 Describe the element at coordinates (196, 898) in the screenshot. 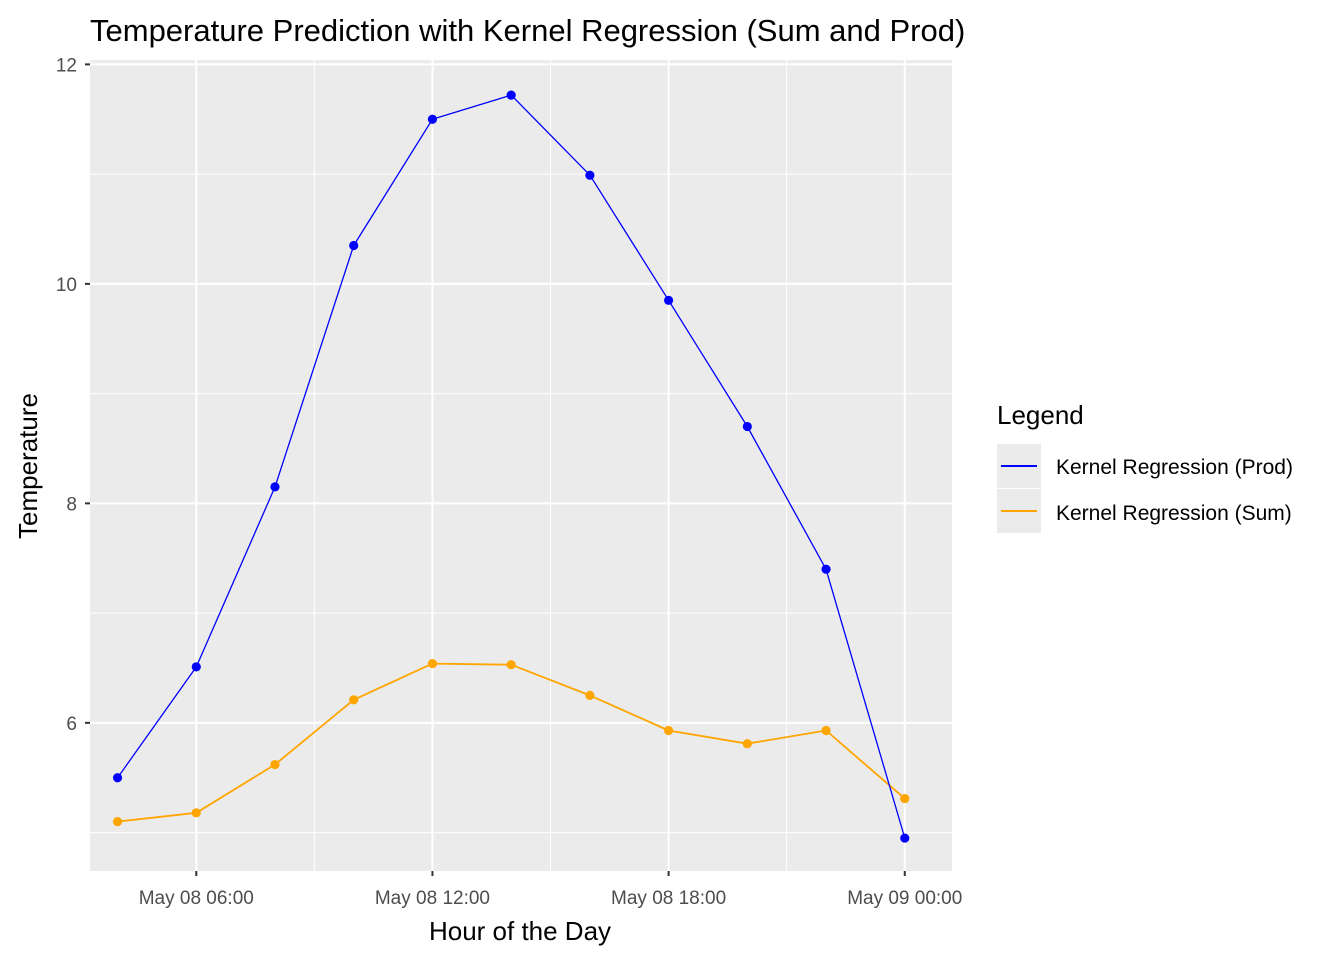

I see `x-tick-label: May 08 06:00` at that location.